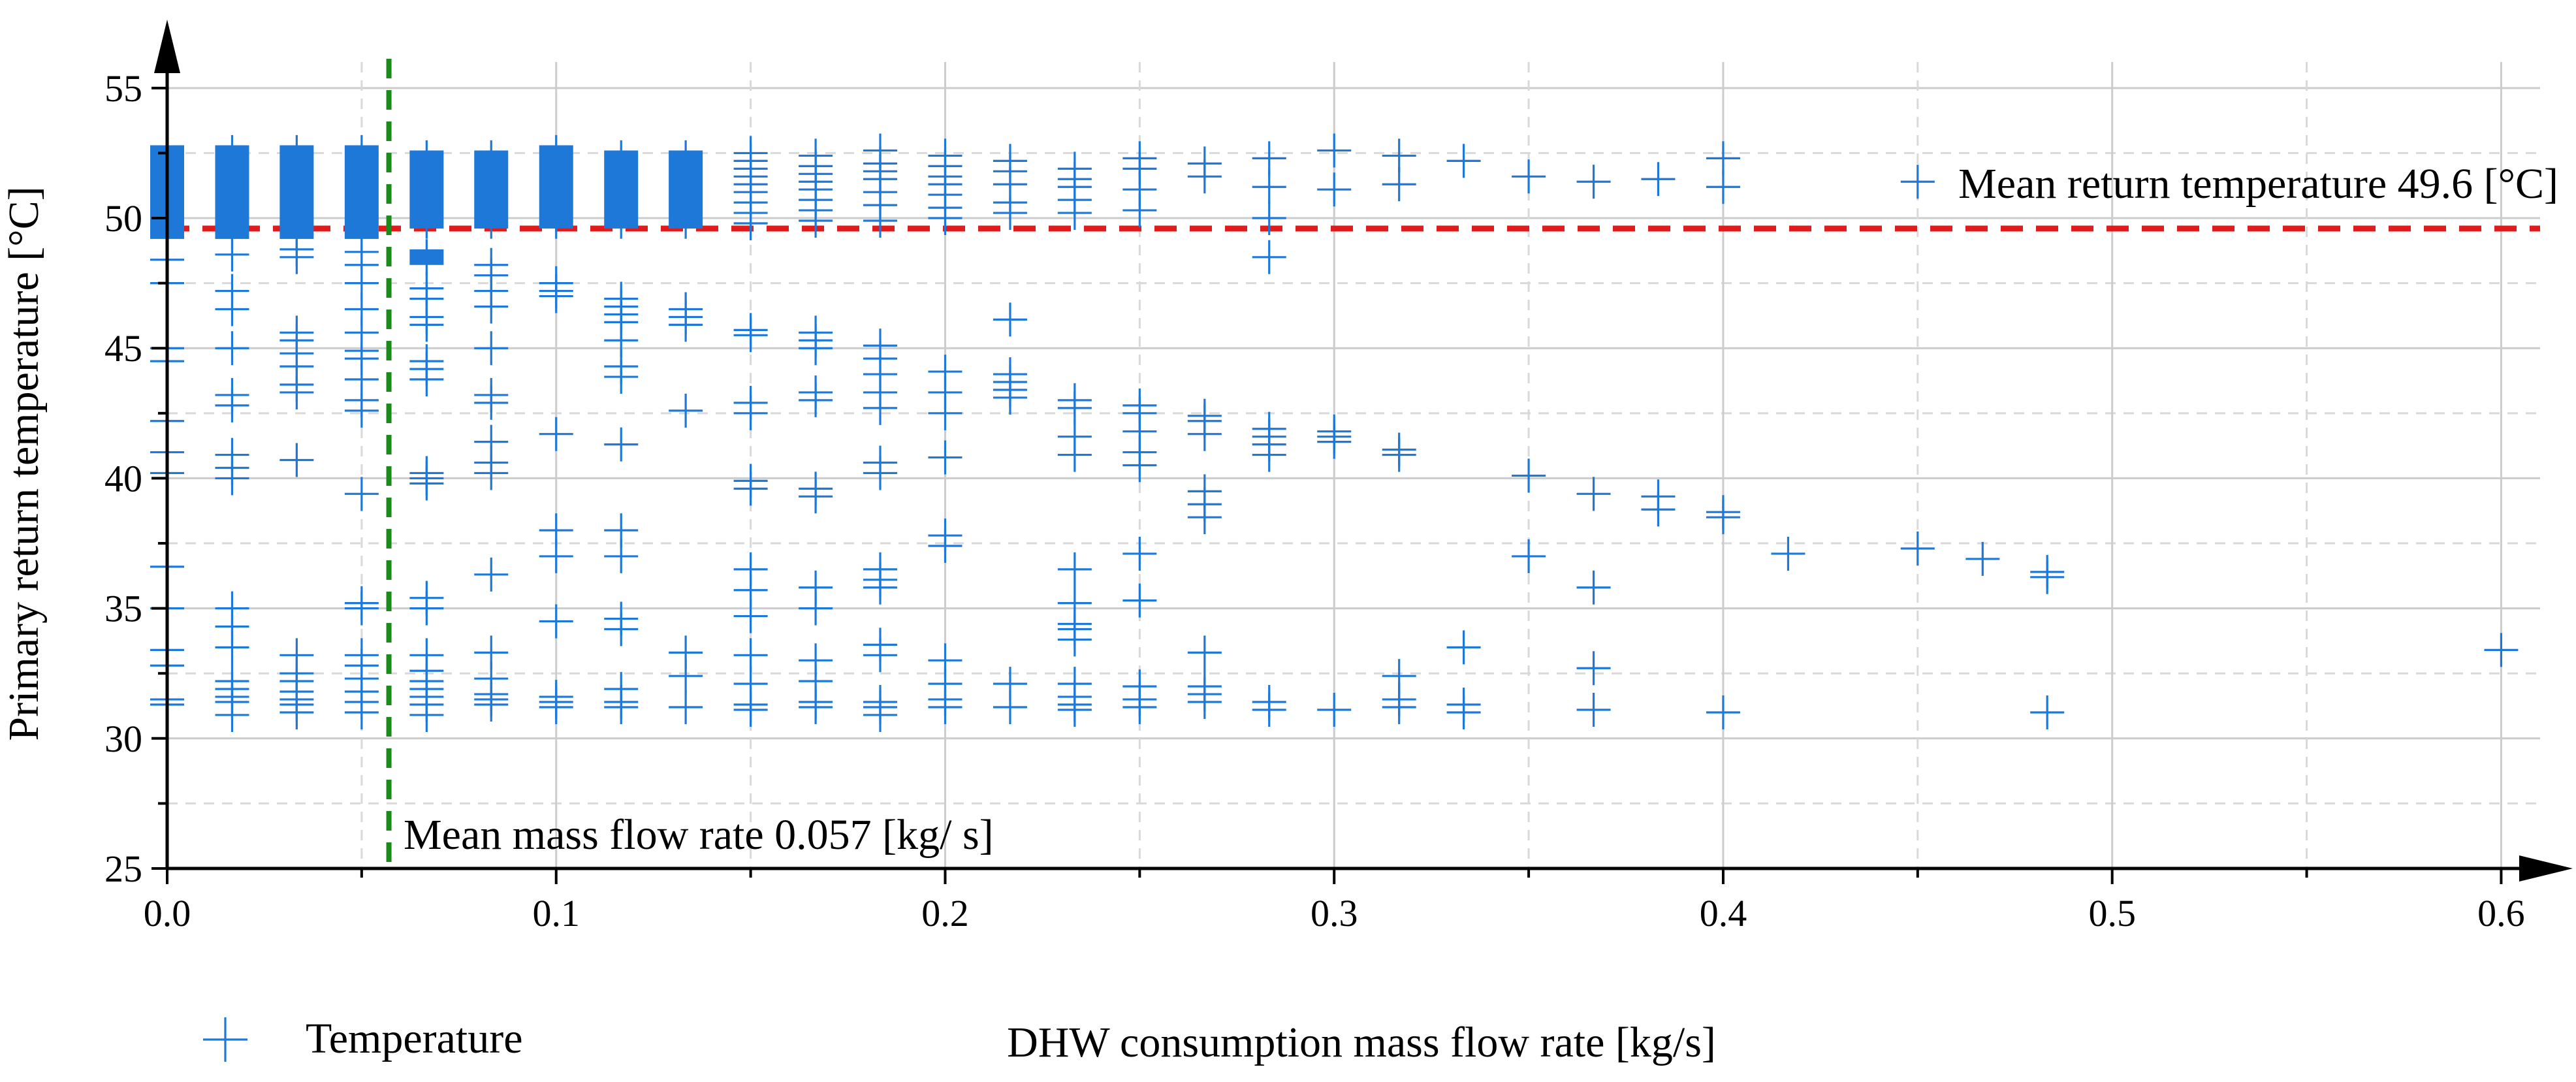 The width and height of the screenshot is (2576, 1082). Describe the element at coordinates (2258, 184) in the screenshot. I see `mean-return-temperature-label: Mean return temperature 49.6 [°C]` at that location.